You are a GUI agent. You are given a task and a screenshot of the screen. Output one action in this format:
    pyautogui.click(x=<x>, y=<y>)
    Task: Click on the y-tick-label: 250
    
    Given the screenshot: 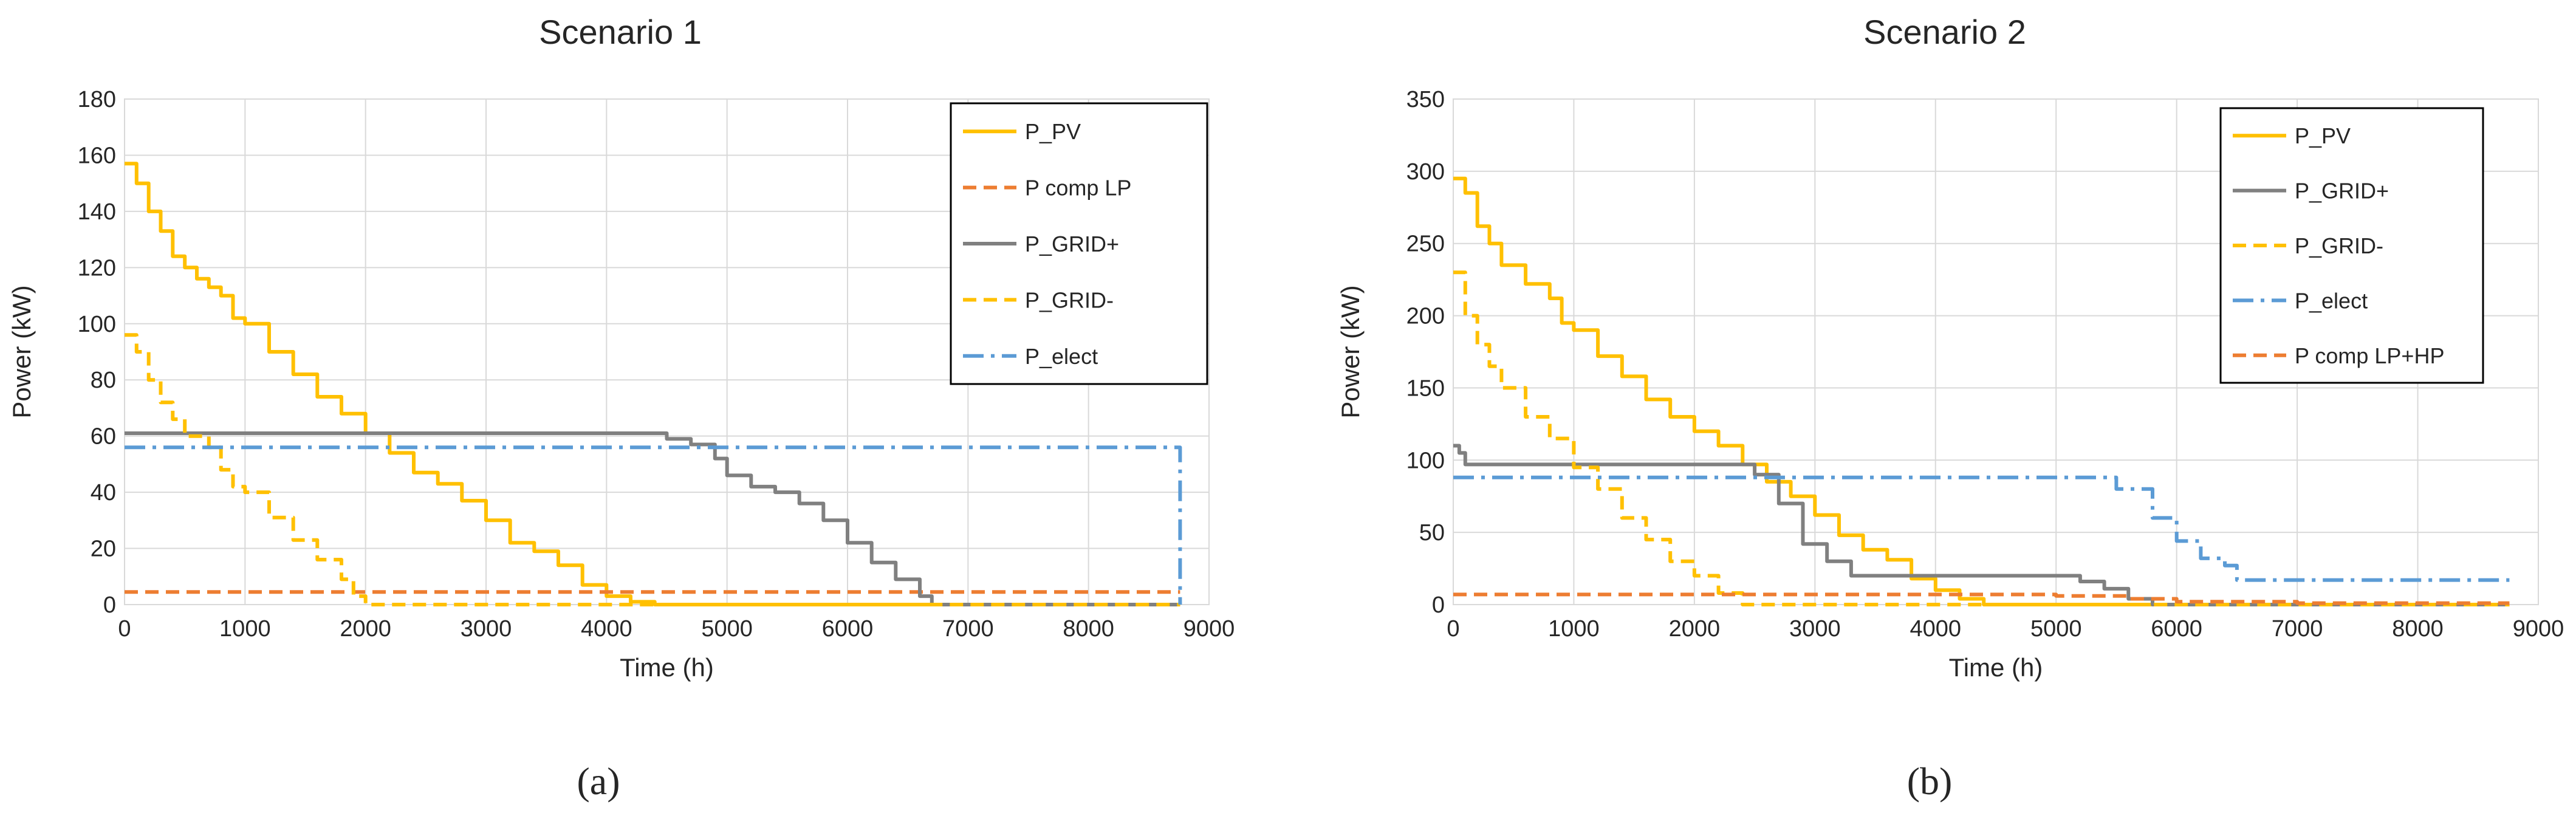 What is the action you would take?
    pyautogui.click(x=1425, y=244)
    